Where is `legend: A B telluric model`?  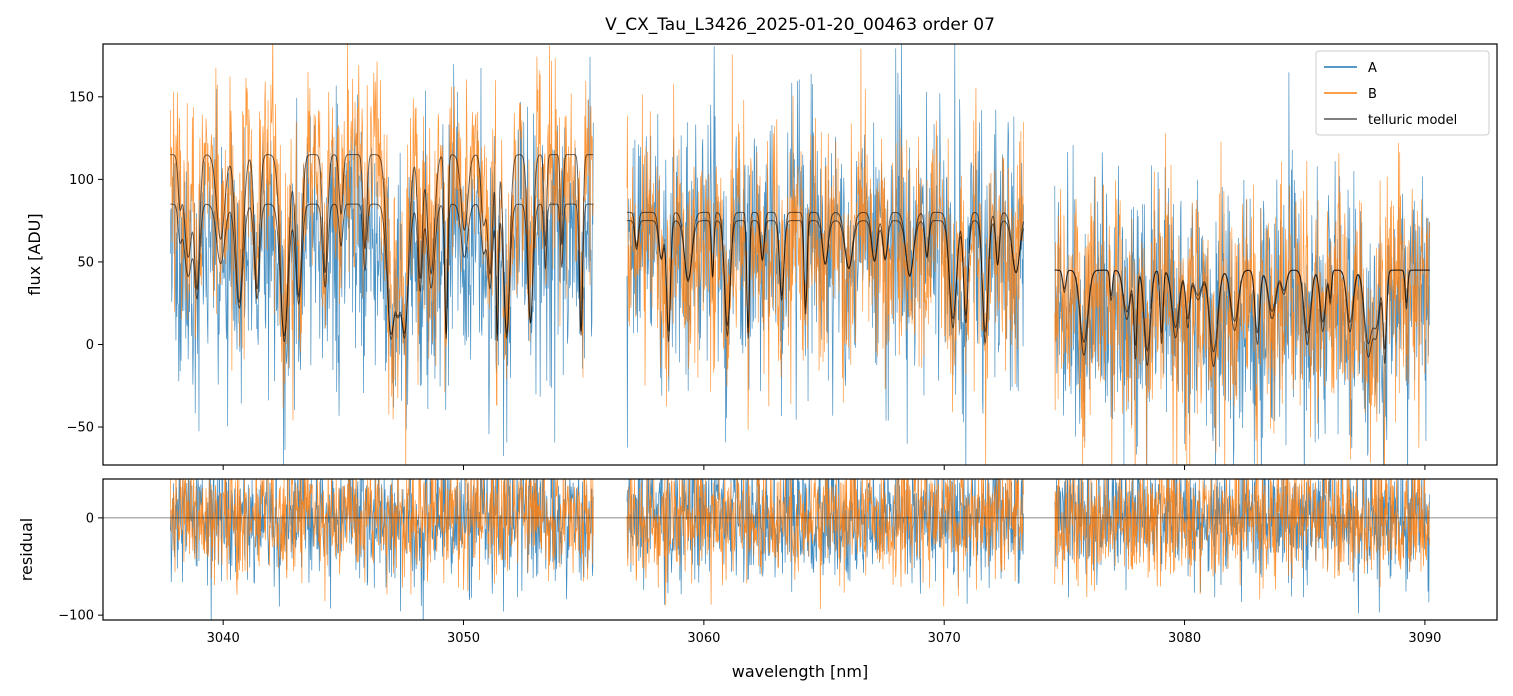 legend: A B telluric model is located at coordinates (1402, 93).